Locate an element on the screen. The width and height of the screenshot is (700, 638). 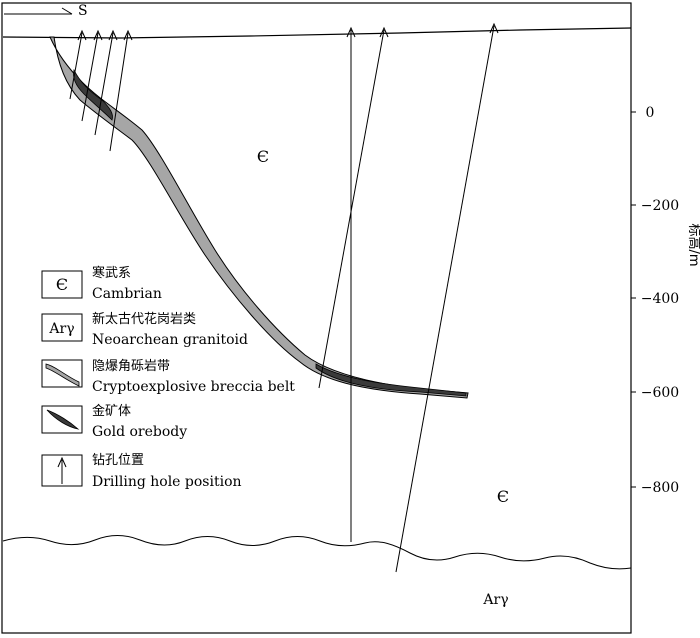
legend-cn-drill: 钻孔位置 is located at coordinates (118, 460).